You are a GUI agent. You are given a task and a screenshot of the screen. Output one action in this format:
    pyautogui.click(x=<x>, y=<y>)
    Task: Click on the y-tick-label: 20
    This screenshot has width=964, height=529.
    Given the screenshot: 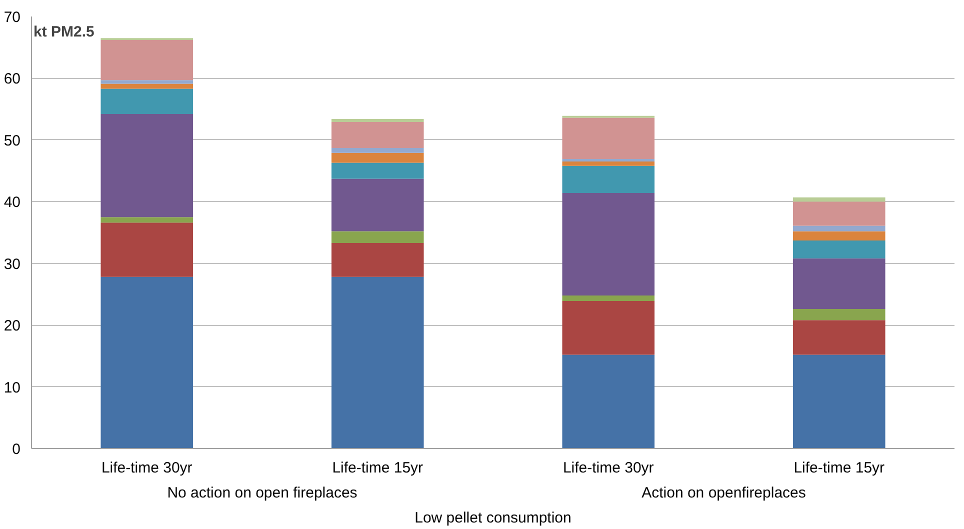 What is the action you would take?
    pyautogui.click(x=12, y=326)
    